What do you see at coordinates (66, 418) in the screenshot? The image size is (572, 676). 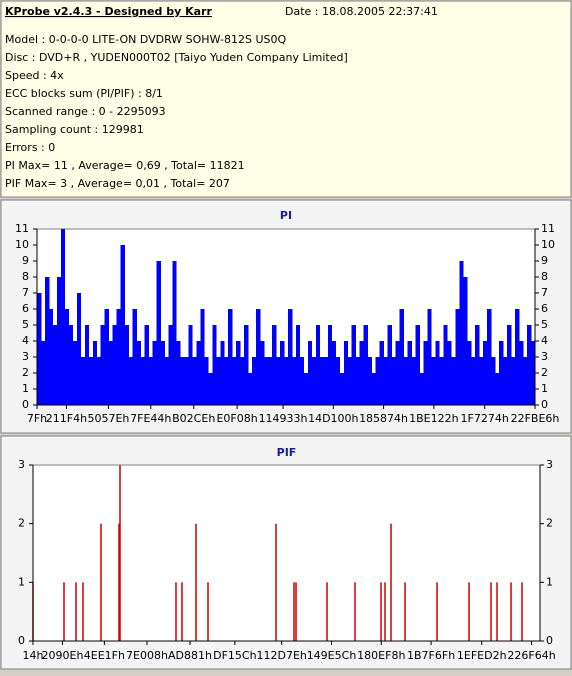 I see `x-tick-label: 211F4h` at bounding box center [66, 418].